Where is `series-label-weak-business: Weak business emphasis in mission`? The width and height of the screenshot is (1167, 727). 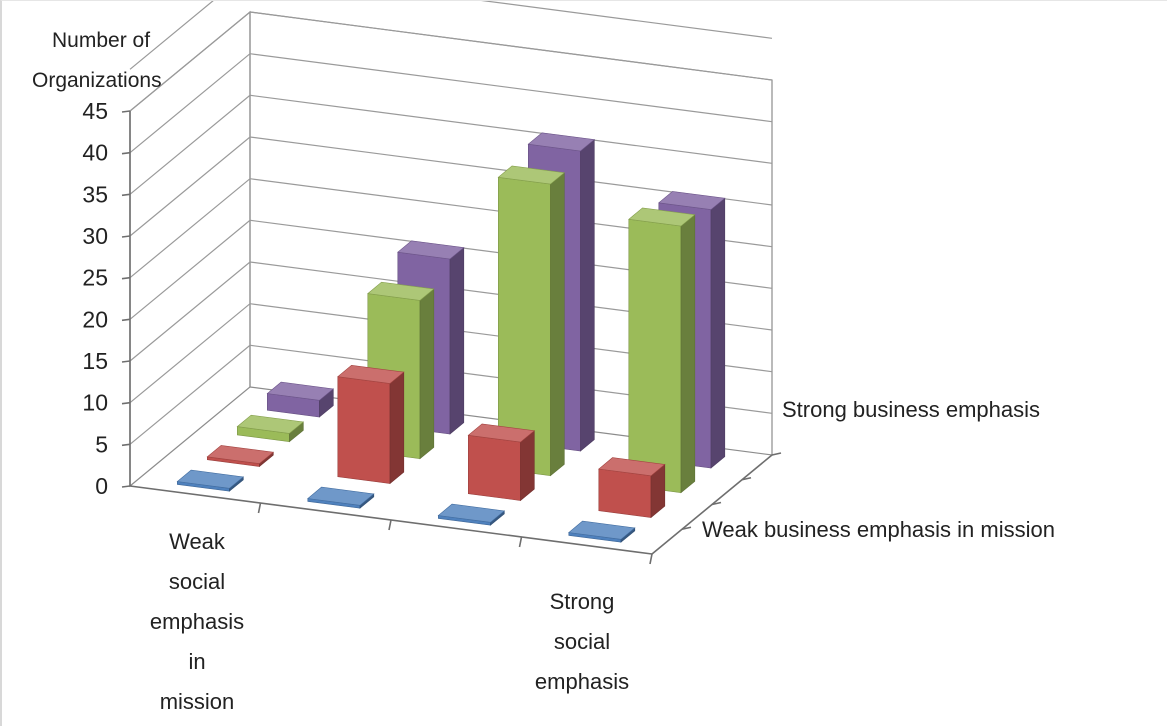 series-label-weak-business: Weak business emphasis in mission is located at coordinates (878, 529).